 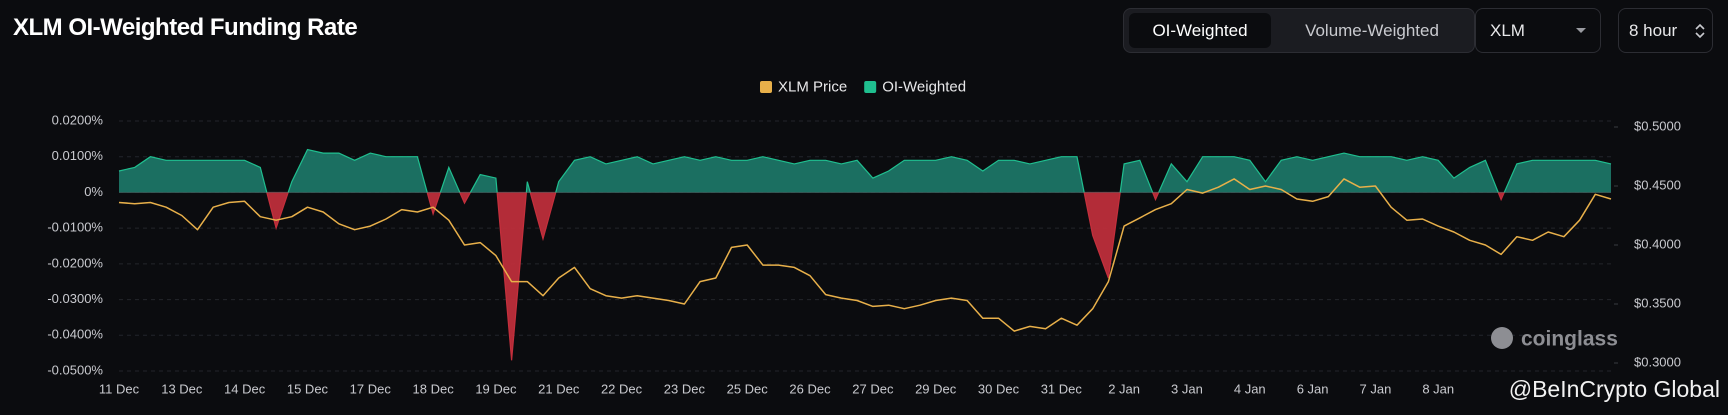 I want to click on legend-label: OI-Weighted, so click(x=924, y=86).